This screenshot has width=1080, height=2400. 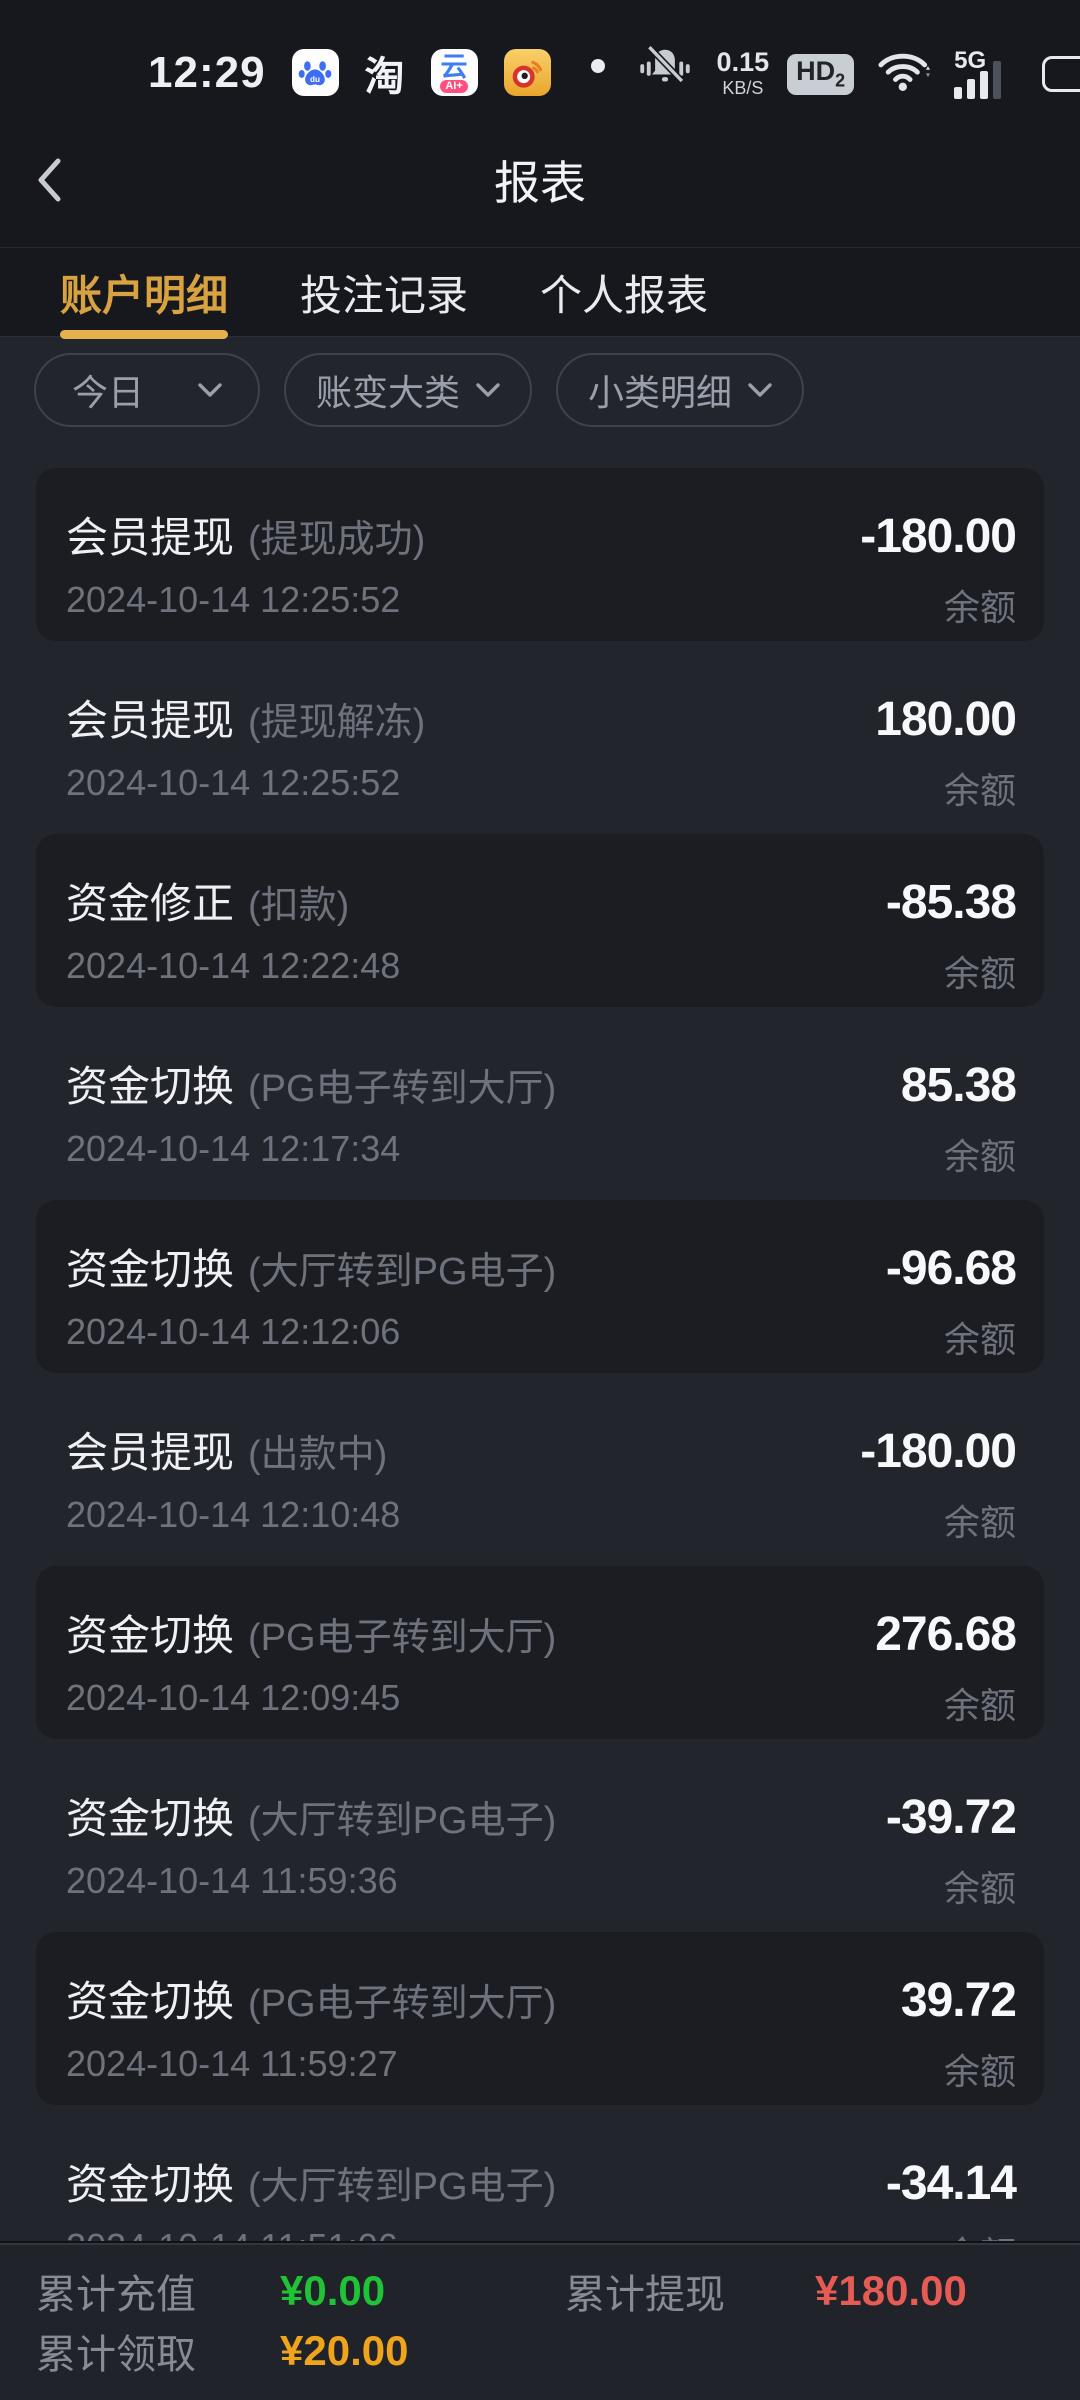 What do you see at coordinates (49, 180) in the screenshot?
I see `back-button` at bounding box center [49, 180].